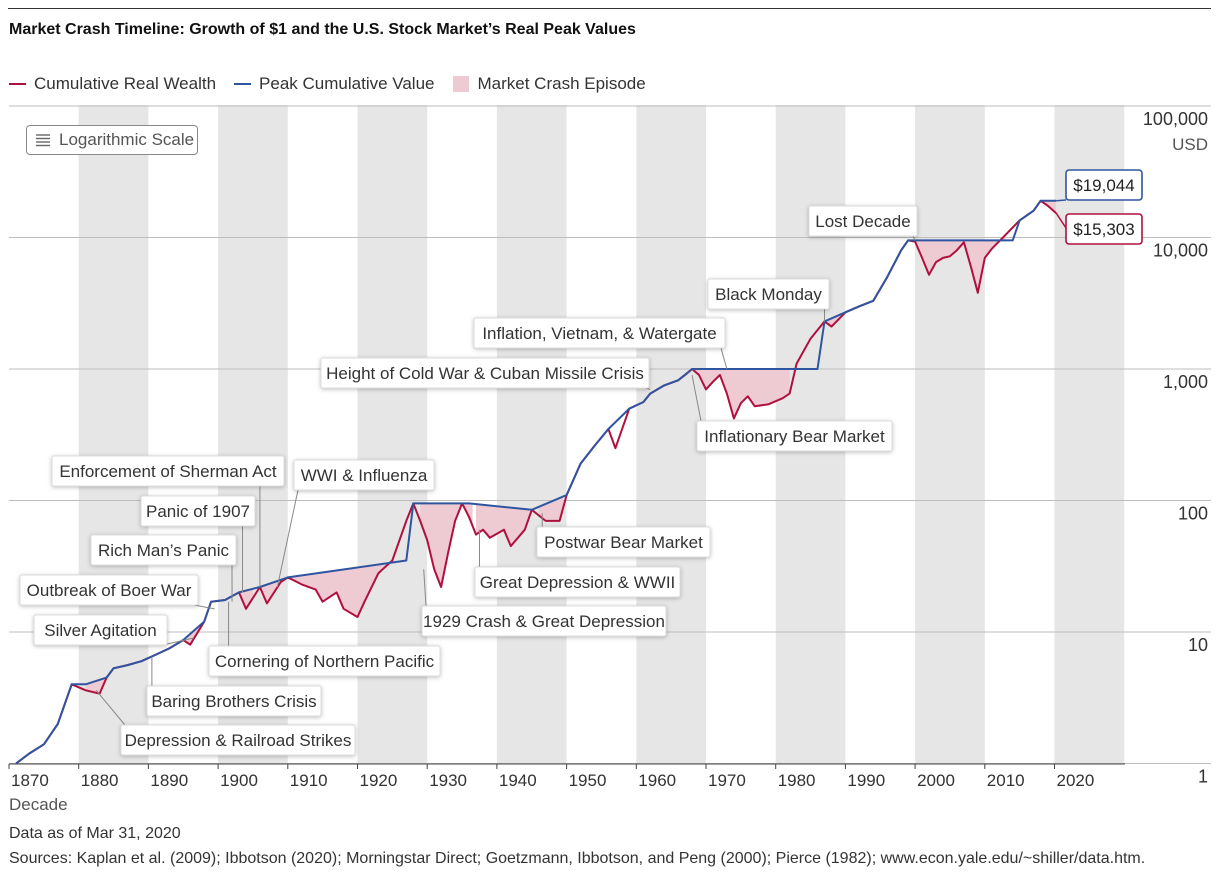 This screenshot has height=881, width=1219. Describe the element at coordinates (125, 83) in the screenshot. I see `legend-label-wealth: Cumulative Real Wealth` at that location.